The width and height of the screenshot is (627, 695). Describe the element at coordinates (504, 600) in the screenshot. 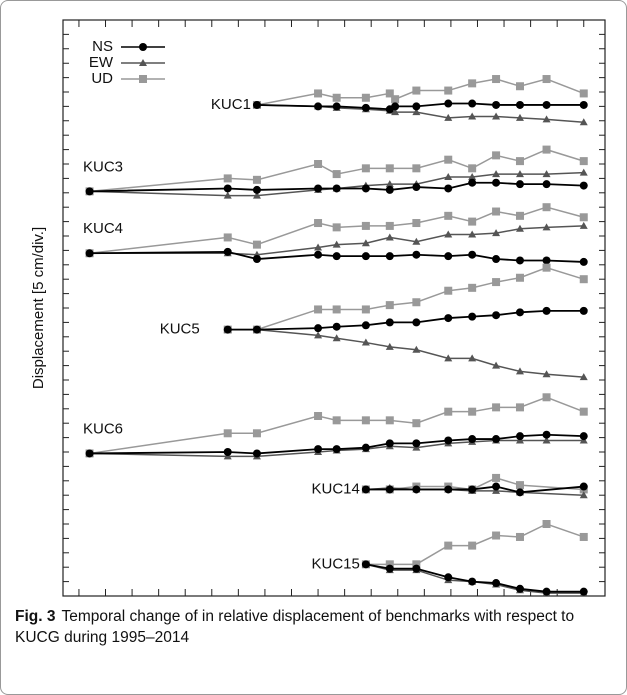

I see `x-tick-label: 11` at that location.